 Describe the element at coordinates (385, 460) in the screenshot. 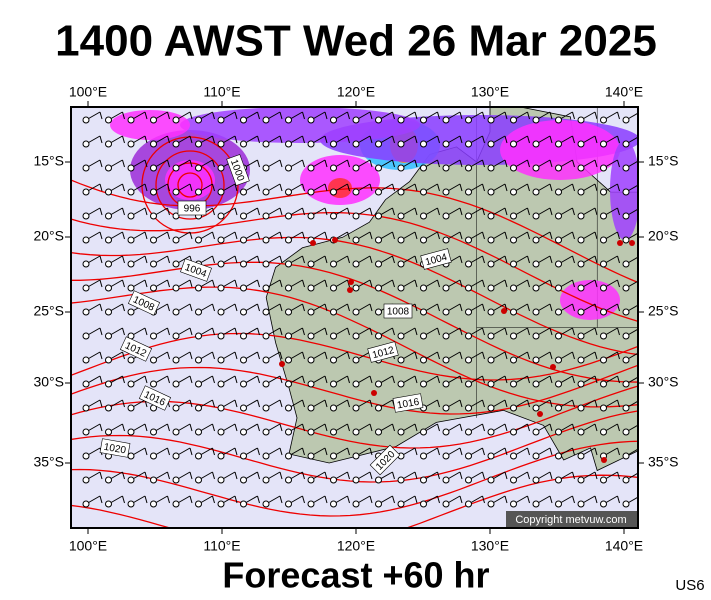

I see `label-box` at that location.